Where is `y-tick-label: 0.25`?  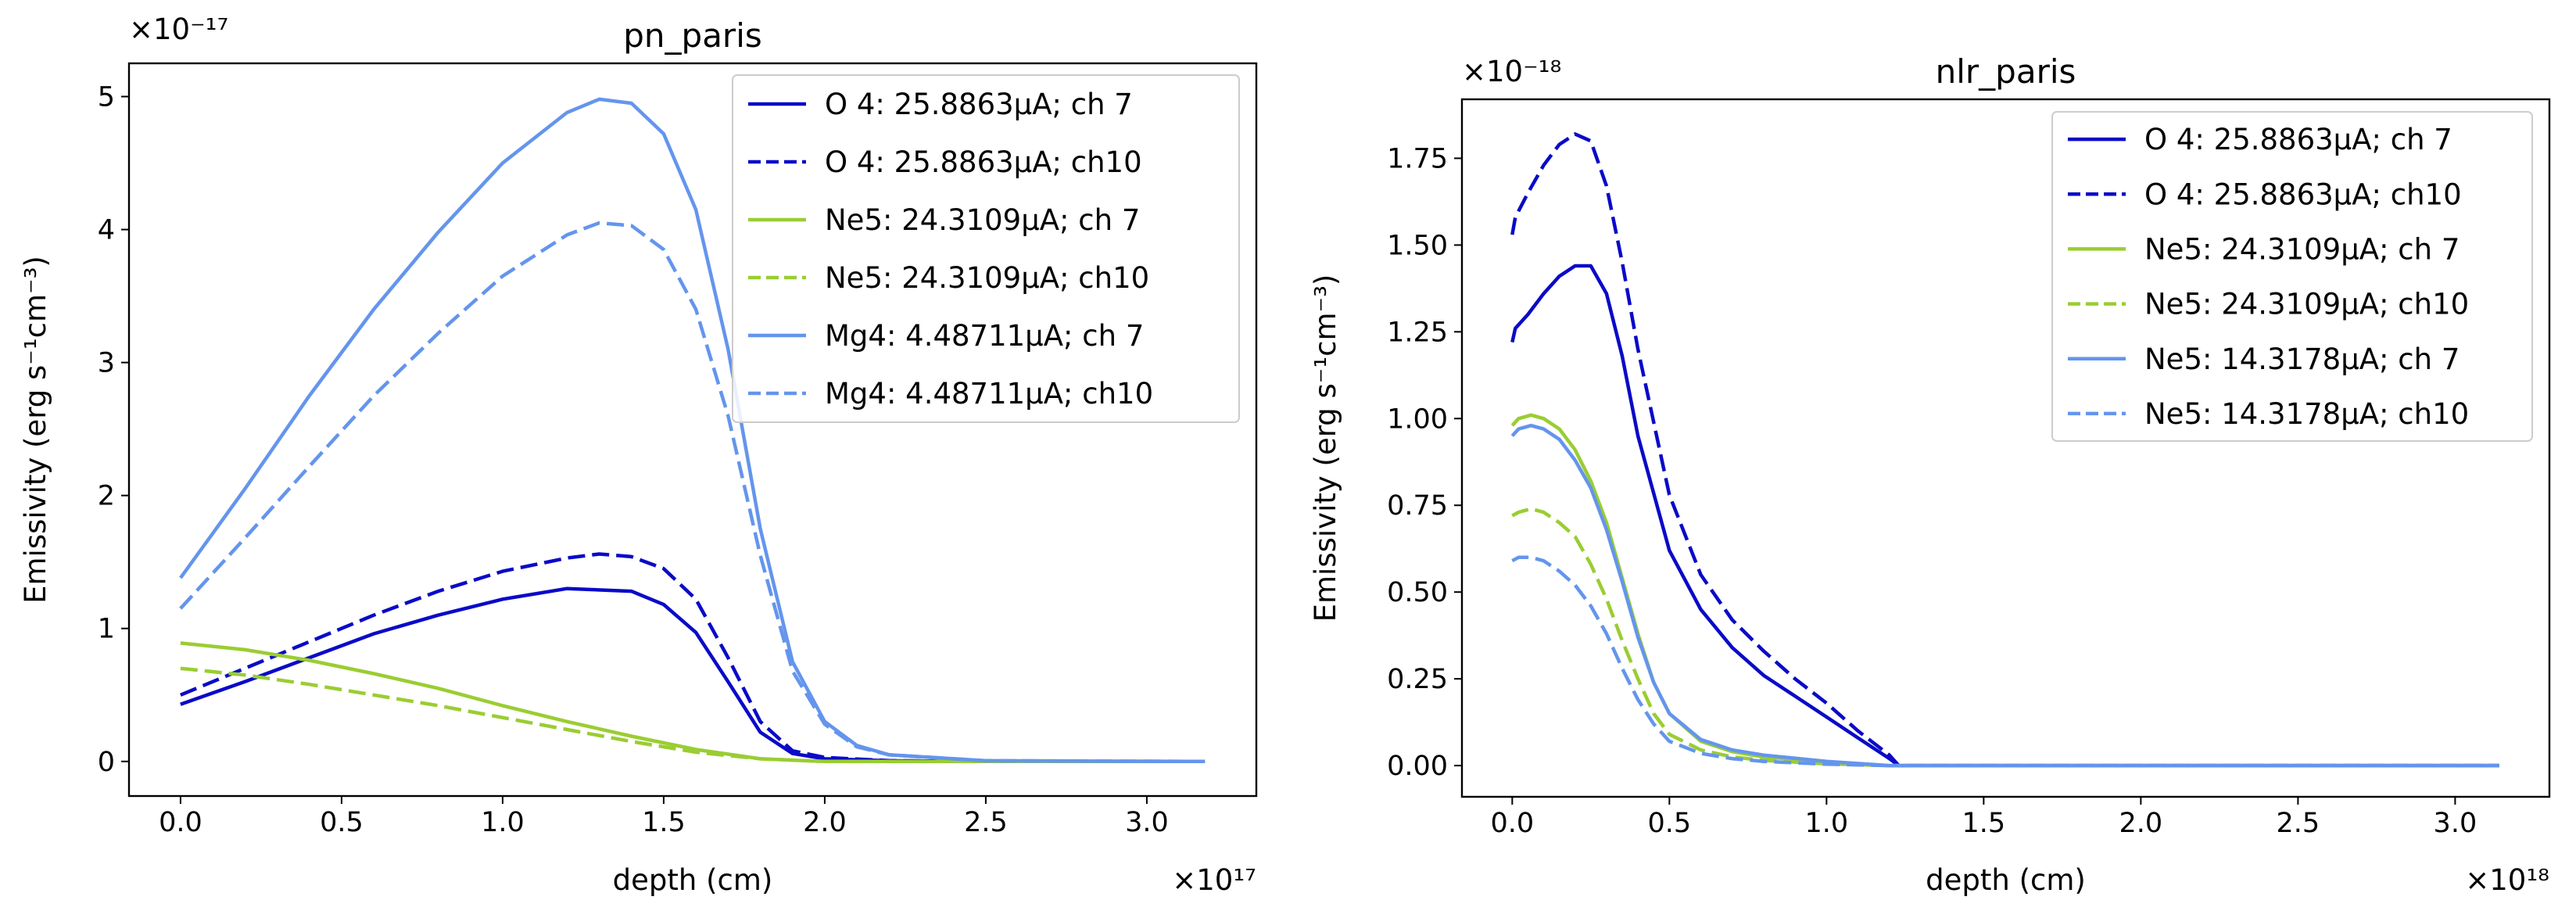 y-tick-label: 0.25 is located at coordinates (1417, 679).